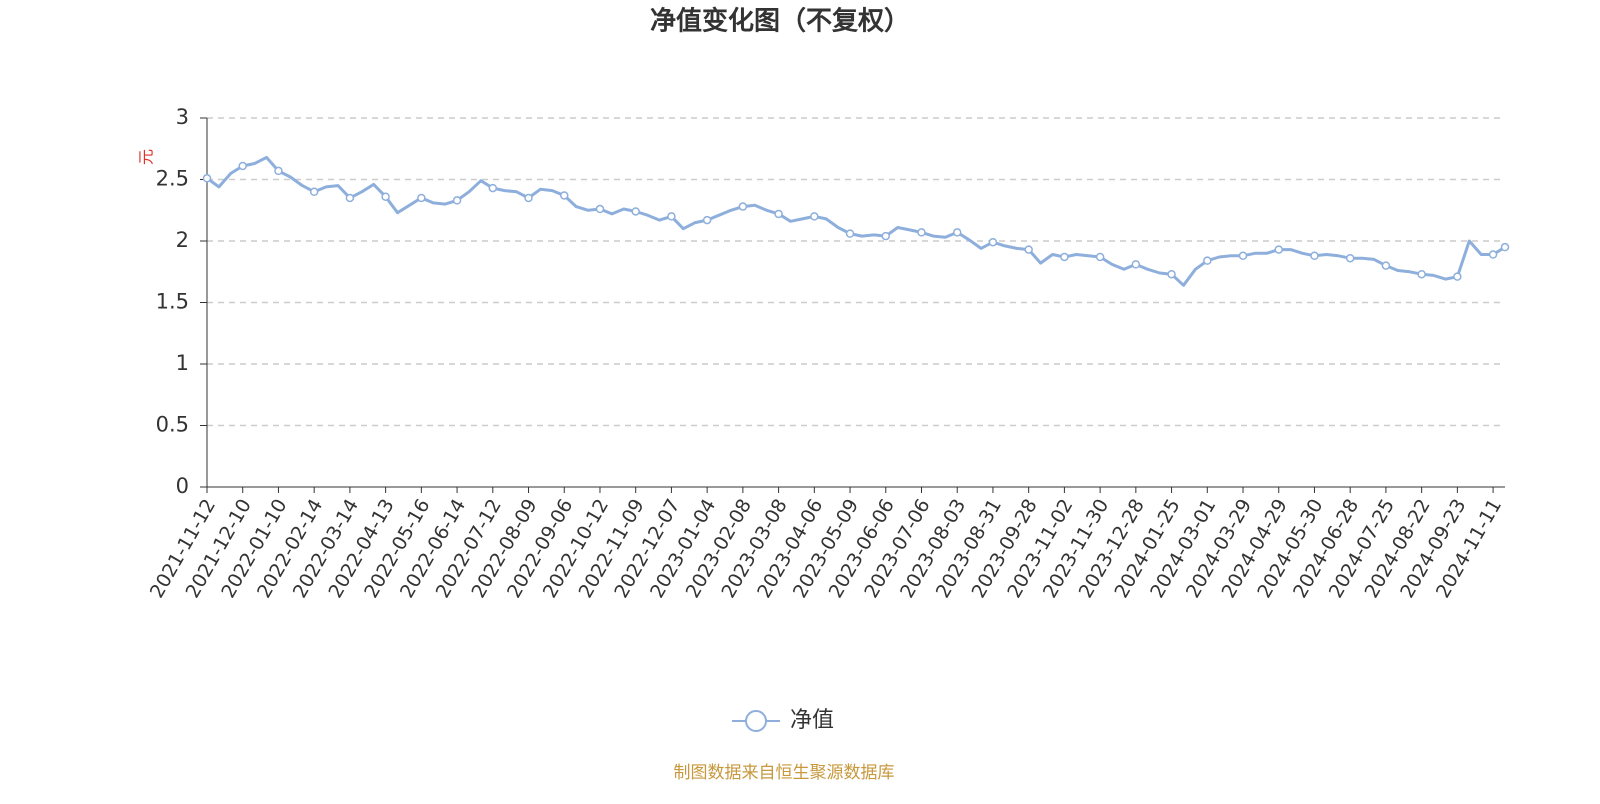 This screenshot has width=1600, height=804. What do you see at coordinates (856, 221) in the screenshot?
I see `series-line` at bounding box center [856, 221].